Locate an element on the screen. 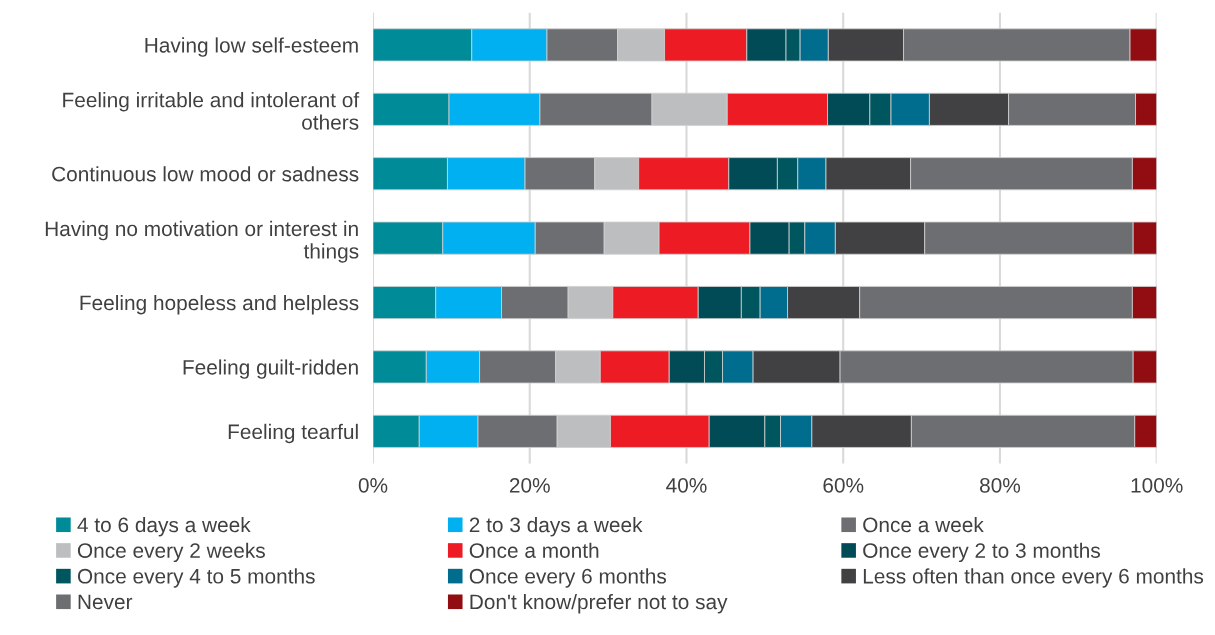  y-tick-label: Feeling hopeless and helpless is located at coordinates (219, 304).